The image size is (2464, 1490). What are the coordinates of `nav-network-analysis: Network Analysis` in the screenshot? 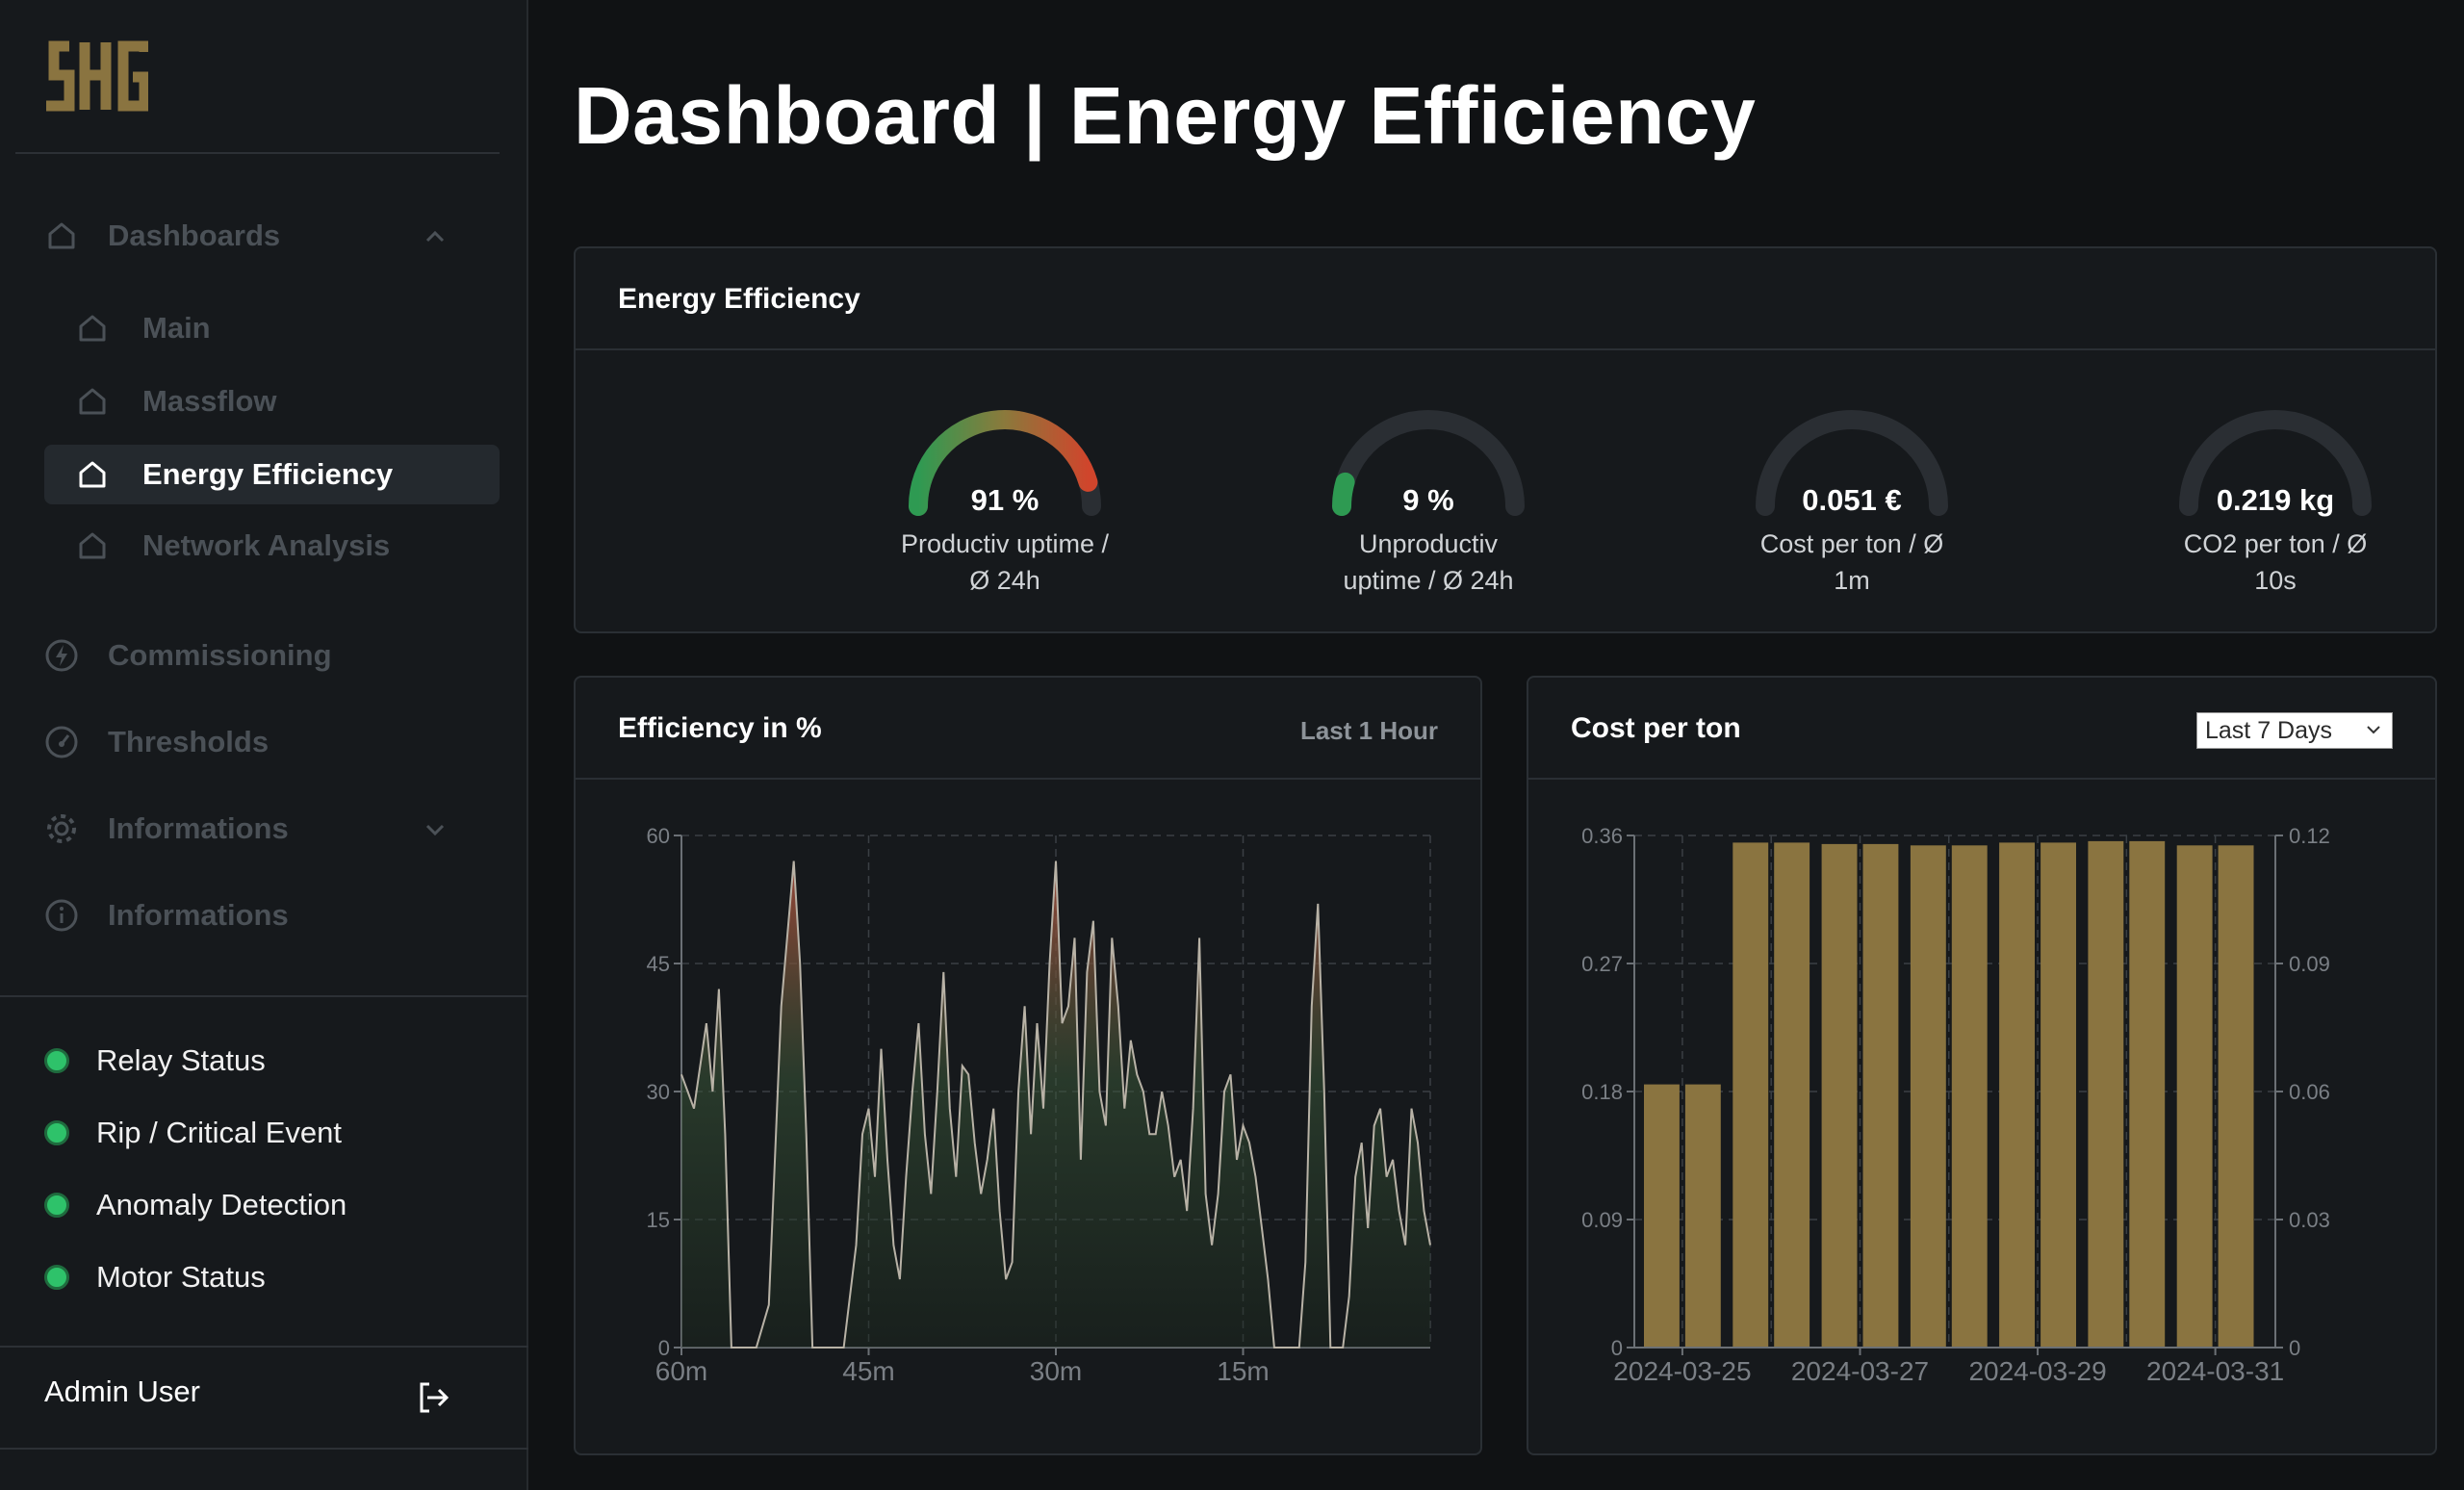 It's located at (287, 546).